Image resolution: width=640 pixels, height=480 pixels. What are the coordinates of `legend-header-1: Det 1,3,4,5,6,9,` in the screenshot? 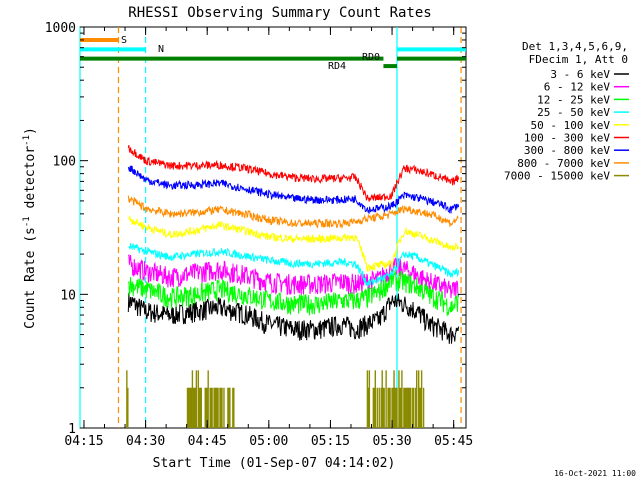 It's located at (575, 46).